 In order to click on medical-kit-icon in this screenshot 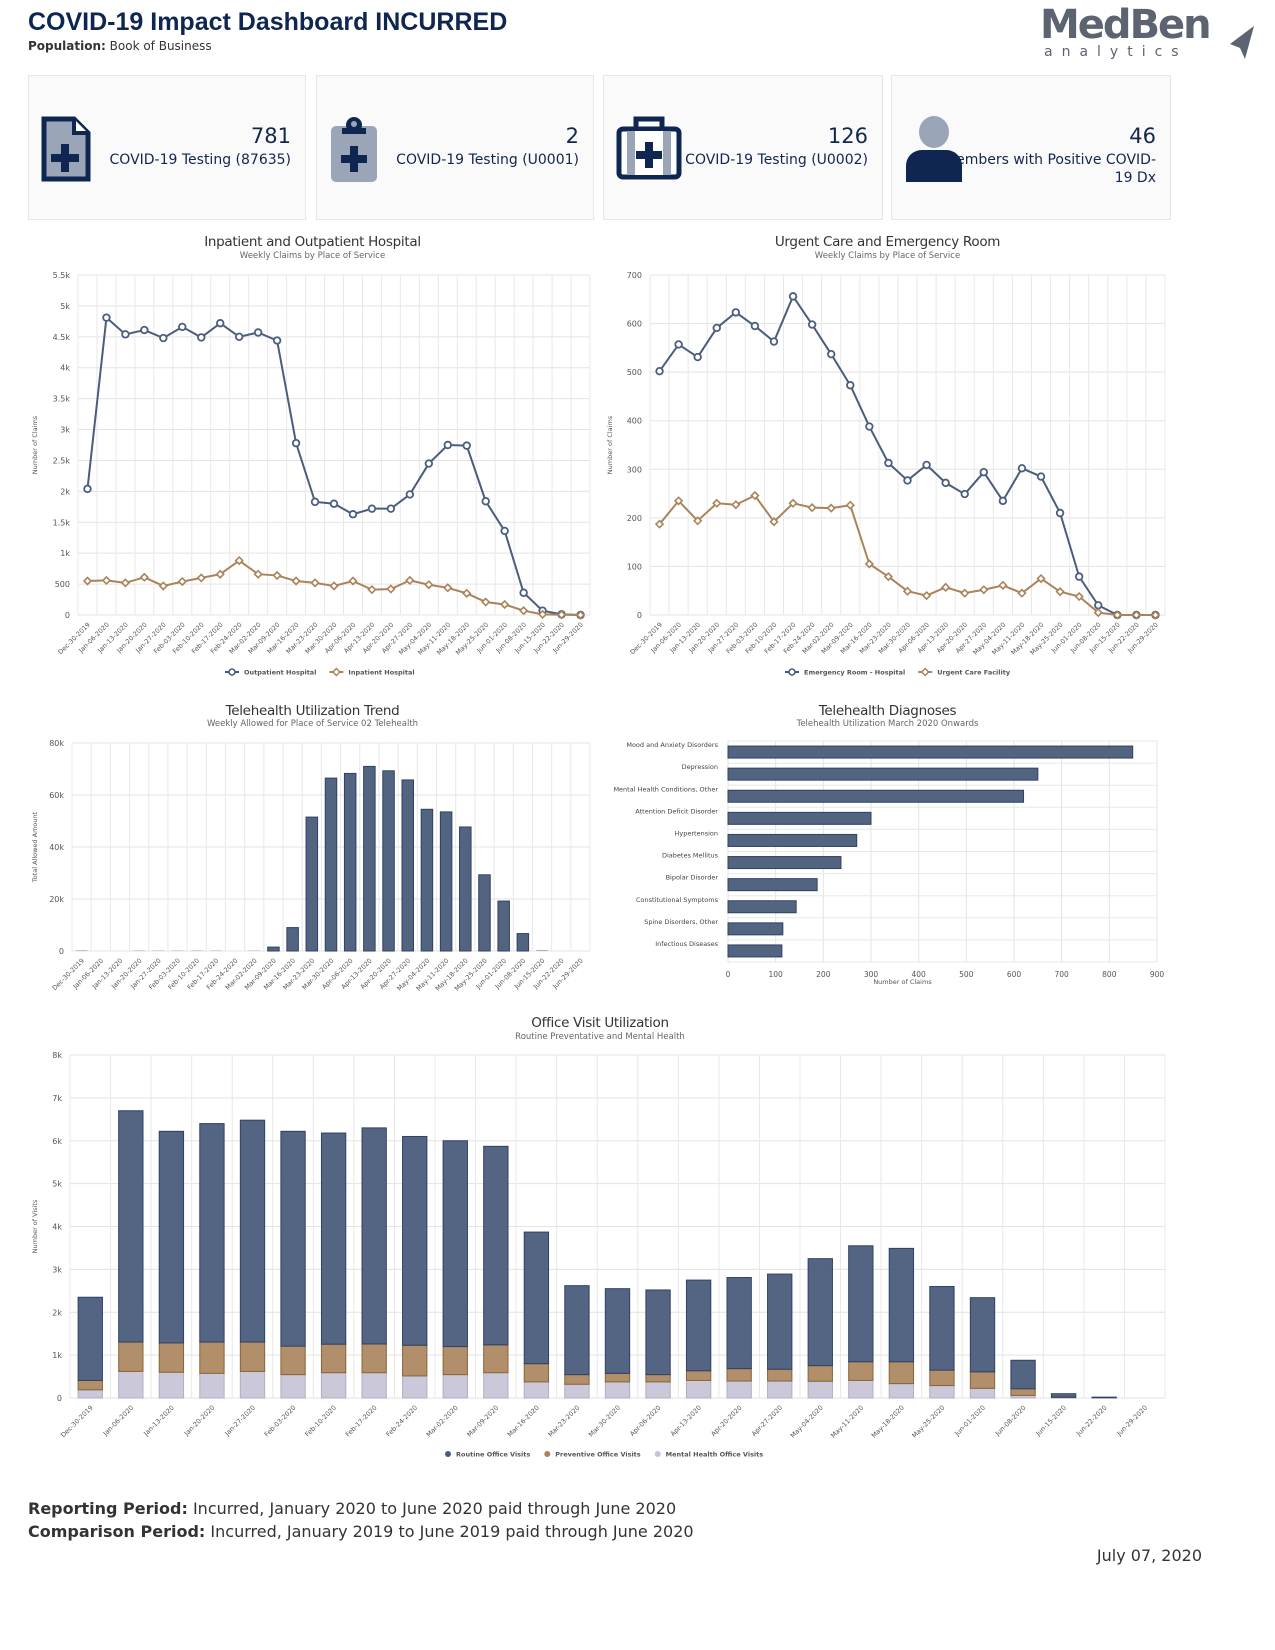, I will do `click(649, 148)`.